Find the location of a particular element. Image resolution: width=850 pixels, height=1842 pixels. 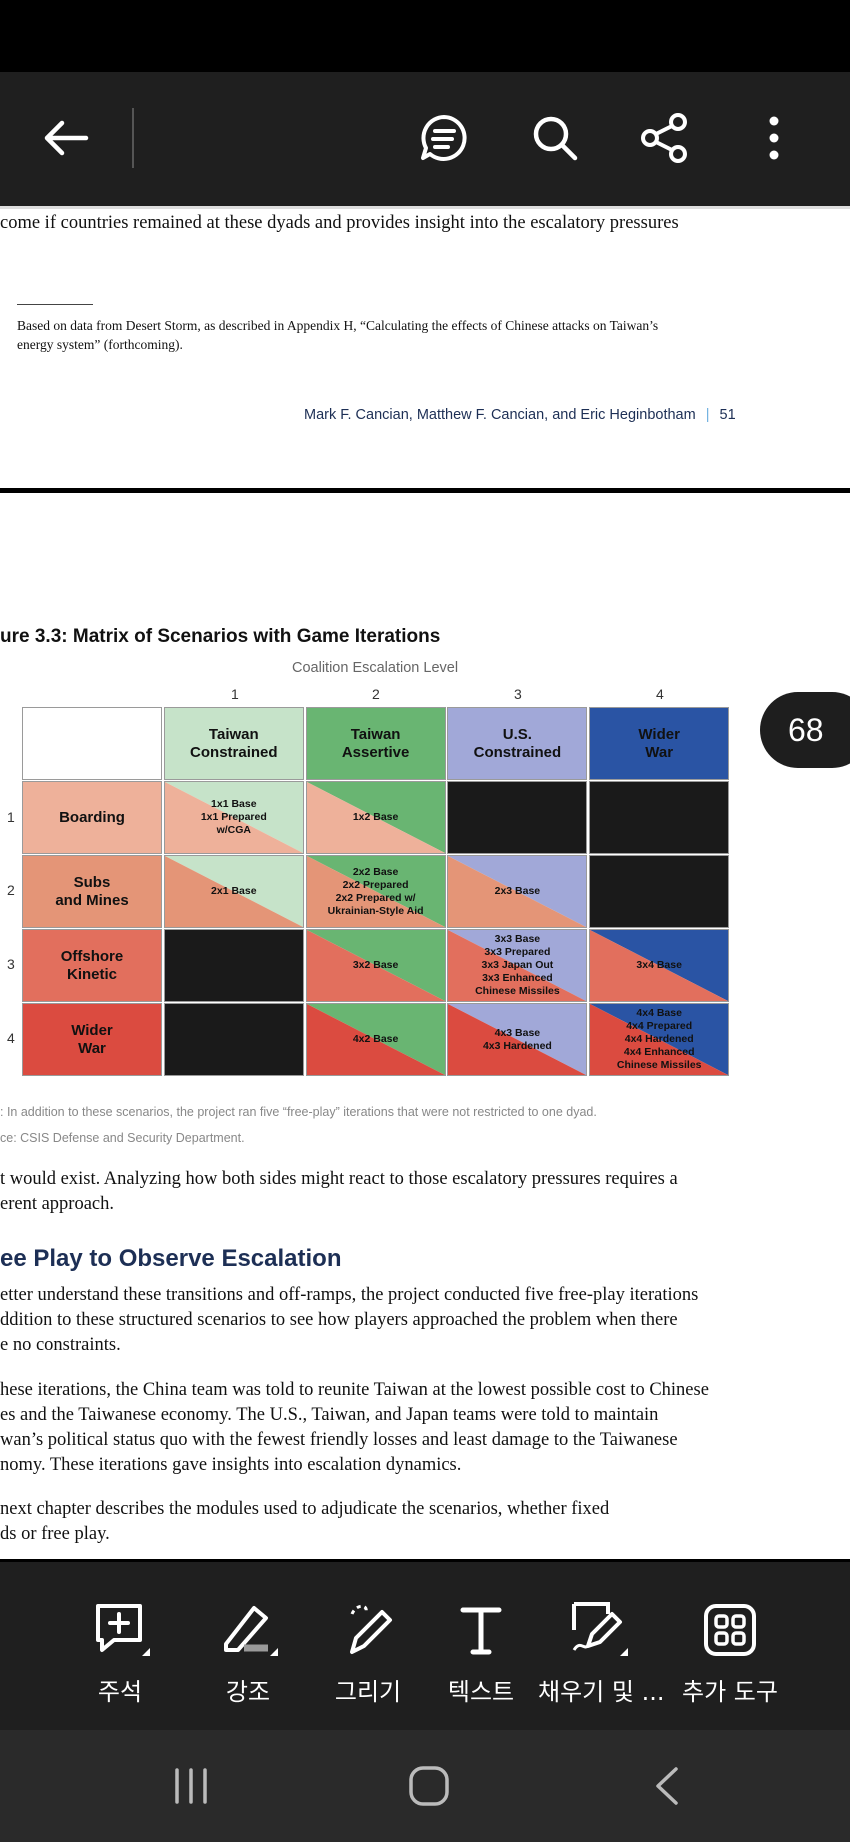

system-navigation-bar is located at coordinates (425, 1786).